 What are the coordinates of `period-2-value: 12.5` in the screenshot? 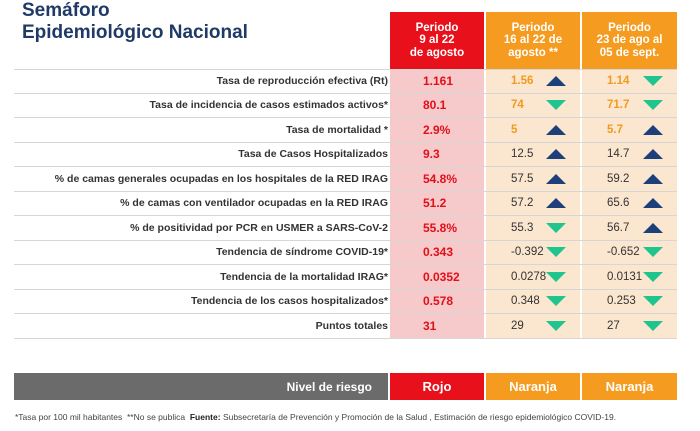 It's located at (522, 154).